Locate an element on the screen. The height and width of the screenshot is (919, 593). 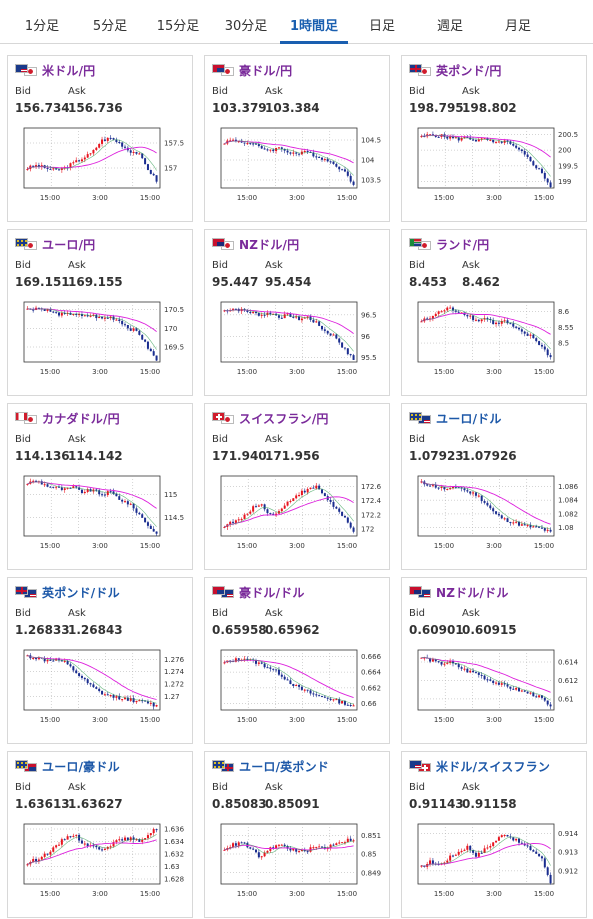
tab-1: 1分足 is located at coordinates (42, 26).